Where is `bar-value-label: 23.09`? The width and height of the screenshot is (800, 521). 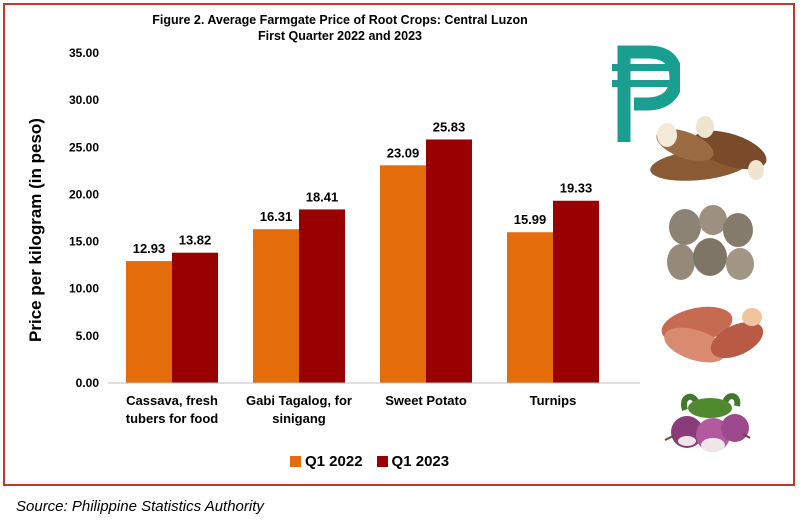
bar-value-label: 23.09 is located at coordinates (403, 152).